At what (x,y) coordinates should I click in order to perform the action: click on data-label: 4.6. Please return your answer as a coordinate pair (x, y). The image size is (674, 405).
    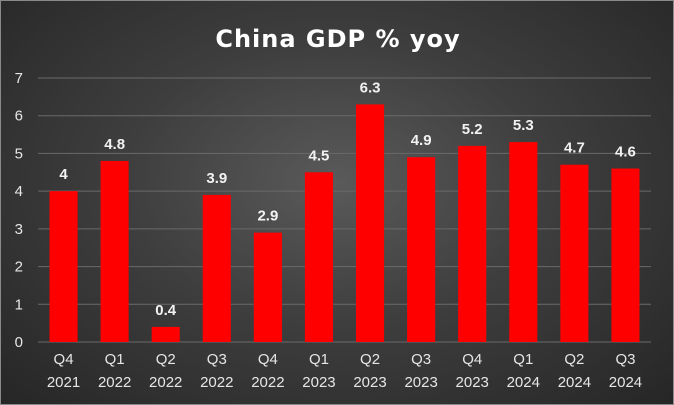
    Looking at the image, I should click on (625, 152).